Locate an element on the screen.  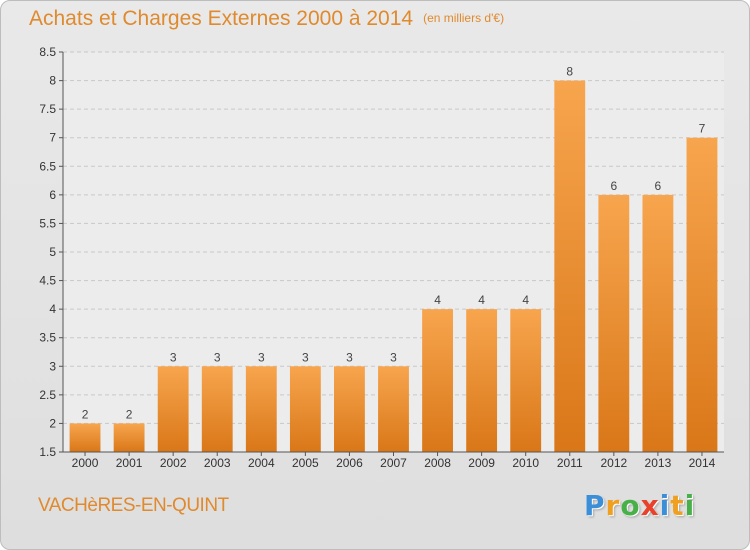
logo-letter: o is located at coordinates (630, 505).